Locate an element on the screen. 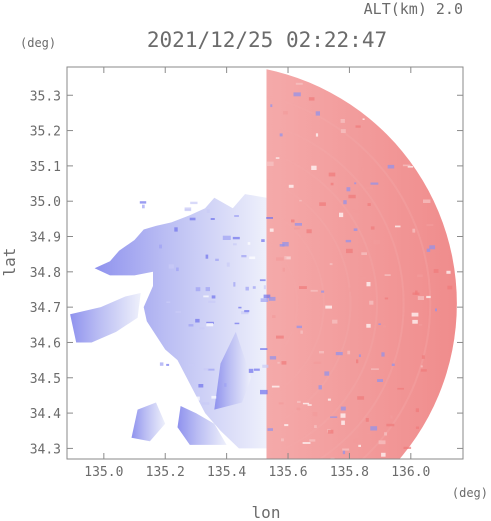 The width and height of the screenshot is (491, 521). y-tick-label: 34.4 is located at coordinates (45, 414).